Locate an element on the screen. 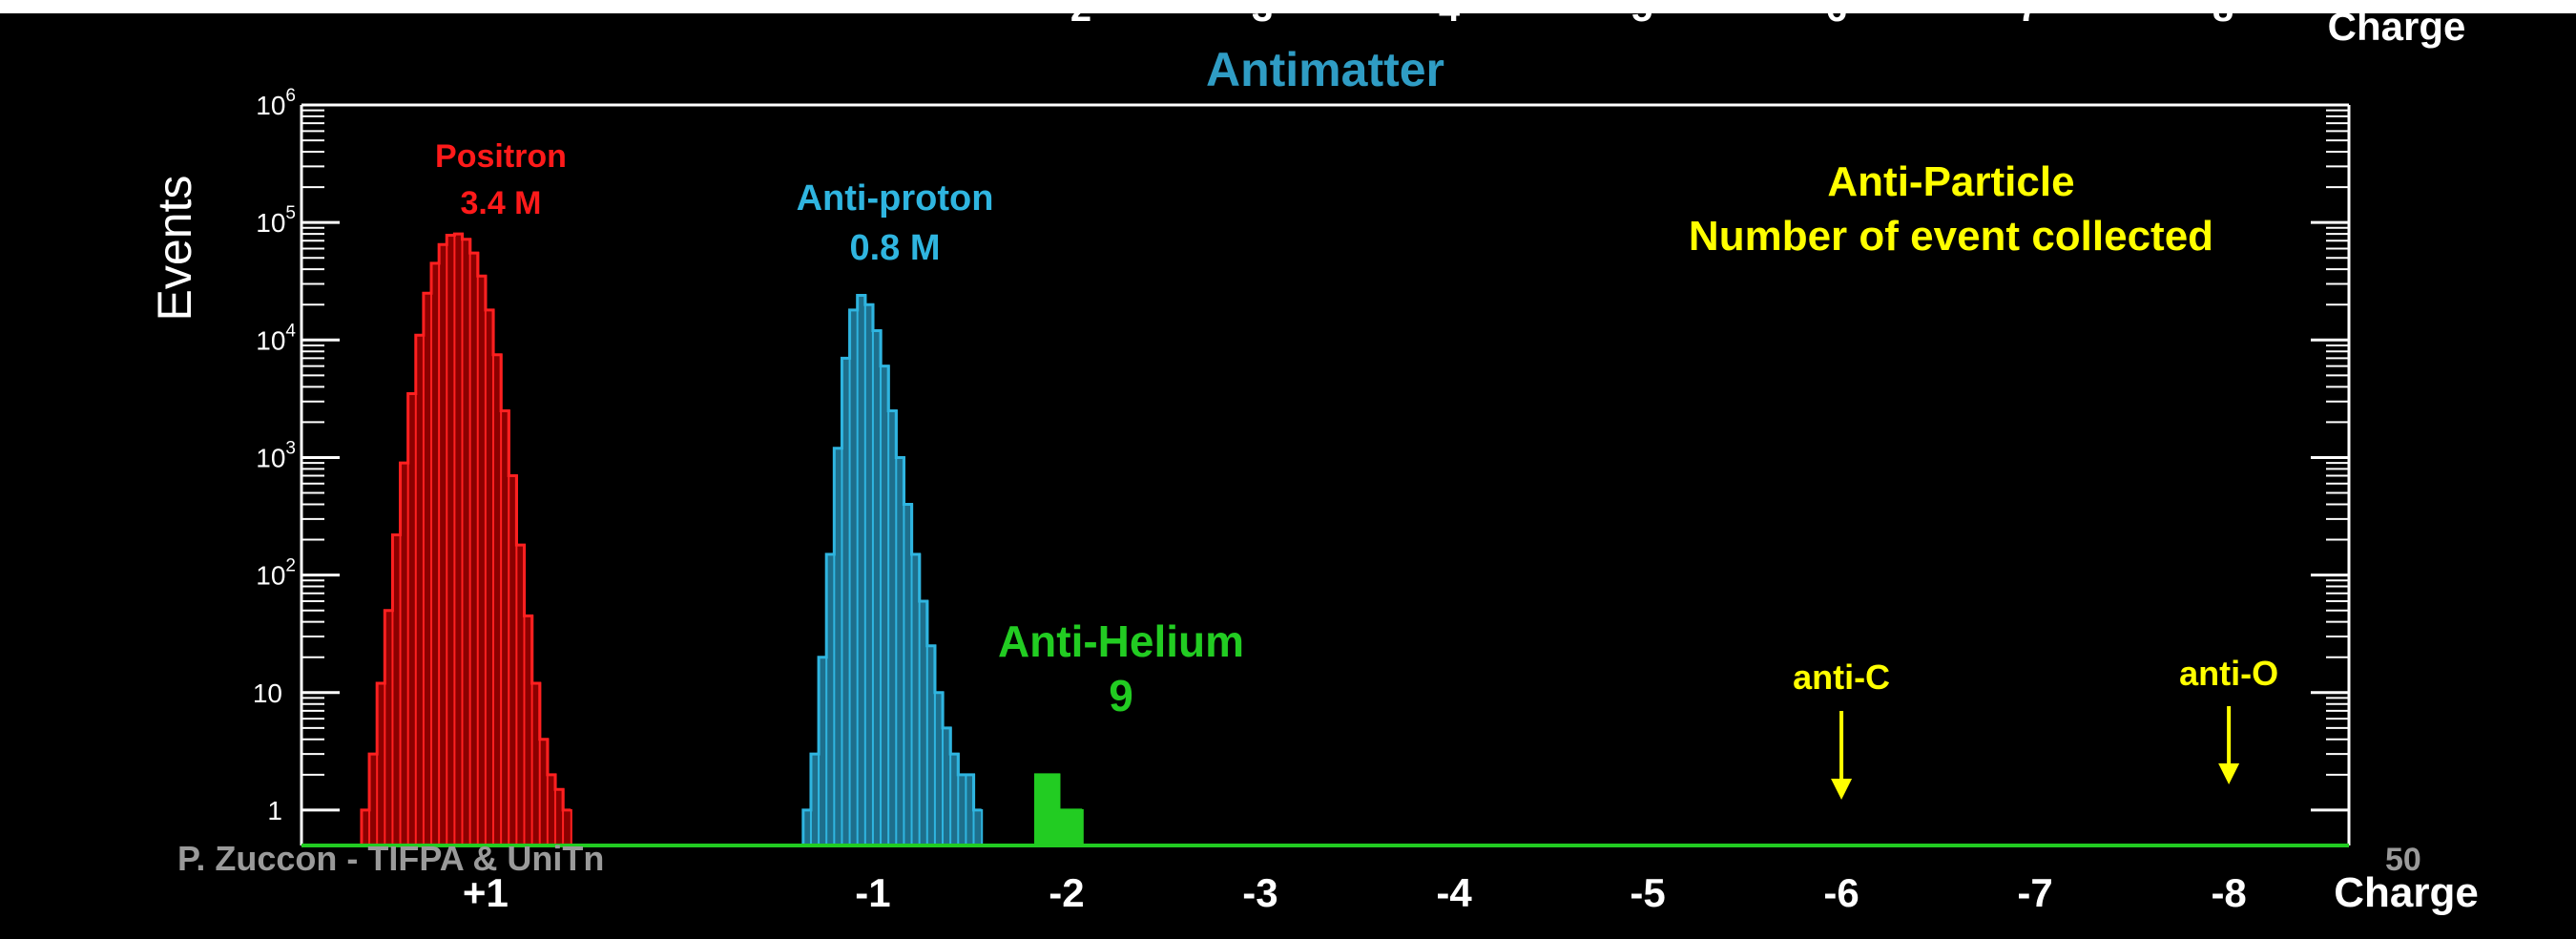  x-tick-label: -1 is located at coordinates (872, 892).